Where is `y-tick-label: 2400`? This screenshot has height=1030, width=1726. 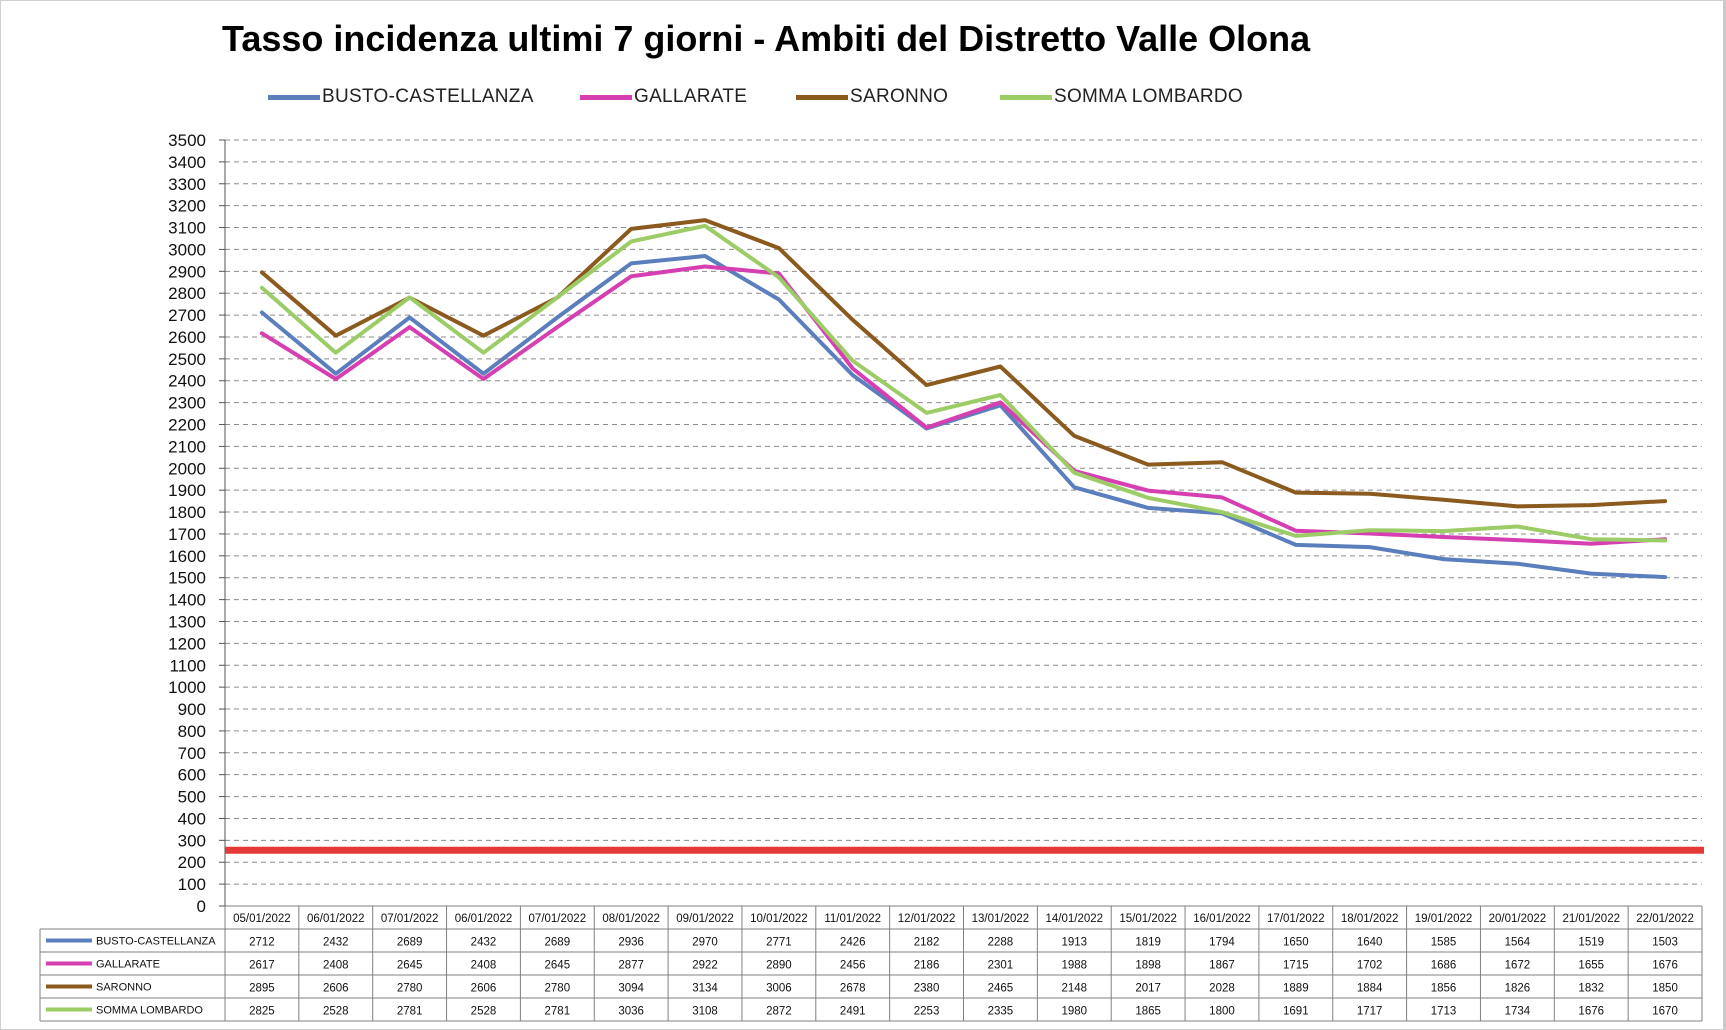 y-tick-label: 2400 is located at coordinates (187, 381).